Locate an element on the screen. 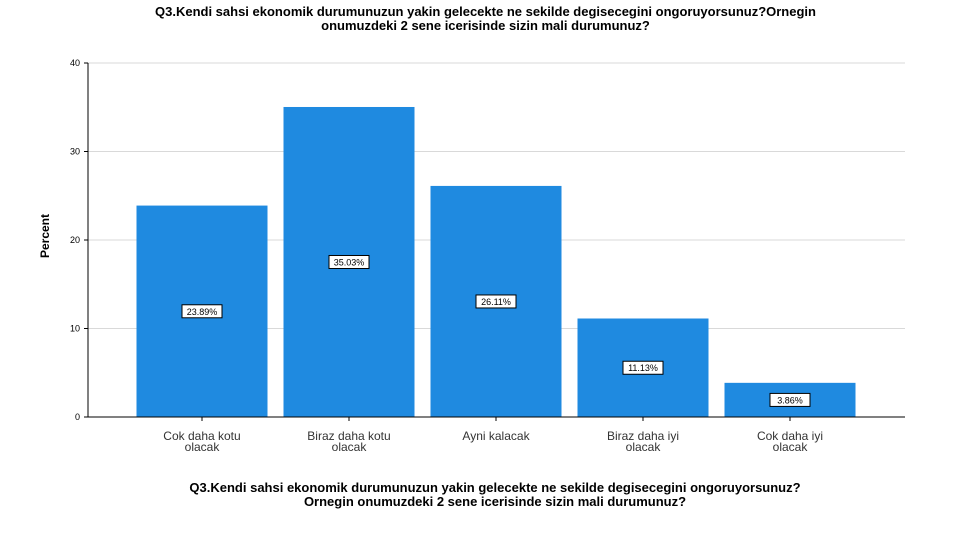  data-label-1: 35.03% is located at coordinates (349, 262).